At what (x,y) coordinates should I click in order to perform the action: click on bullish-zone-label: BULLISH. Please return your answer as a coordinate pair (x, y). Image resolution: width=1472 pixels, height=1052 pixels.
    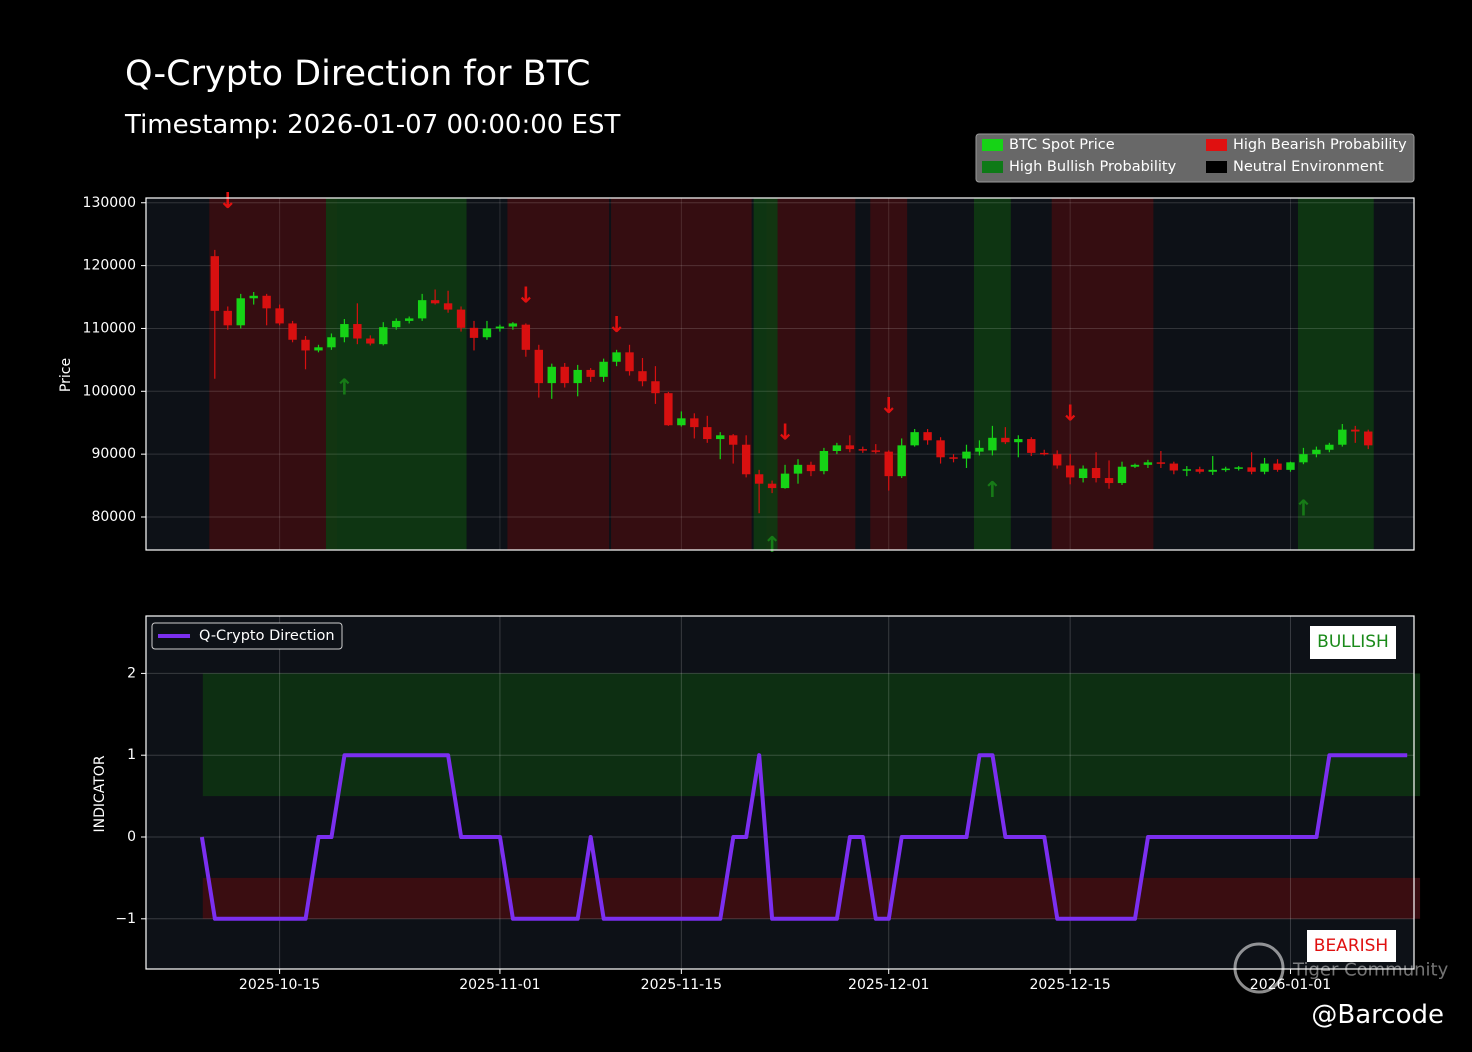
    Looking at the image, I should click on (1353, 642).